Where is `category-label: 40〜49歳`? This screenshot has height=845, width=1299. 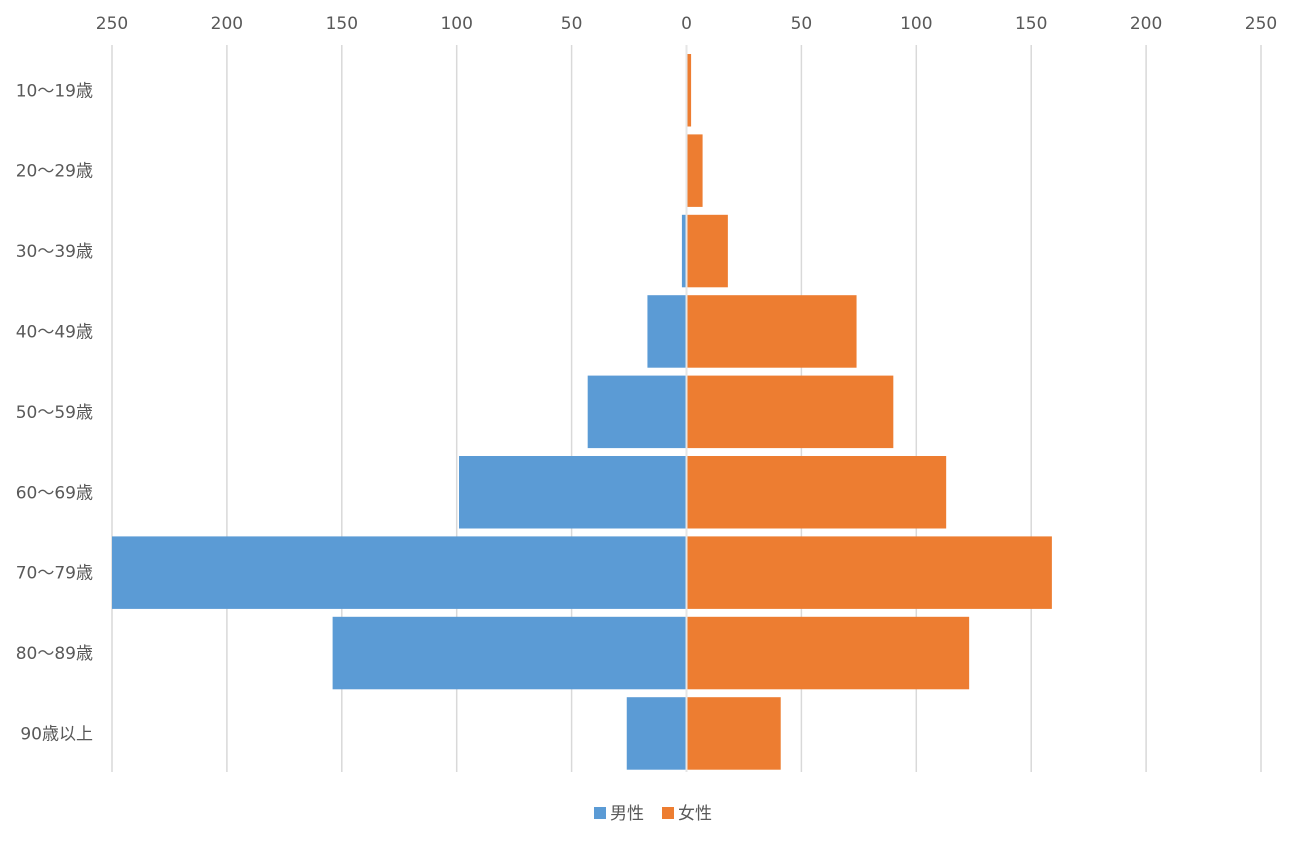
category-label: 40〜49歳 is located at coordinates (54, 332).